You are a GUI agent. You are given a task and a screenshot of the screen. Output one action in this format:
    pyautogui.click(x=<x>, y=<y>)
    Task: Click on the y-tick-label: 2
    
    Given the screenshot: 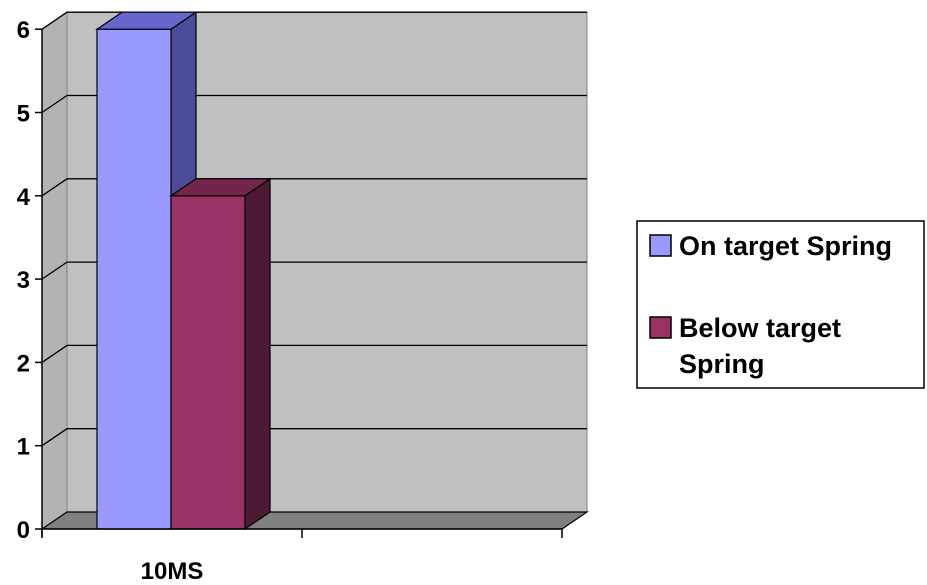 What is the action you would take?
    pyautogui.click(x=23, y=363)
    